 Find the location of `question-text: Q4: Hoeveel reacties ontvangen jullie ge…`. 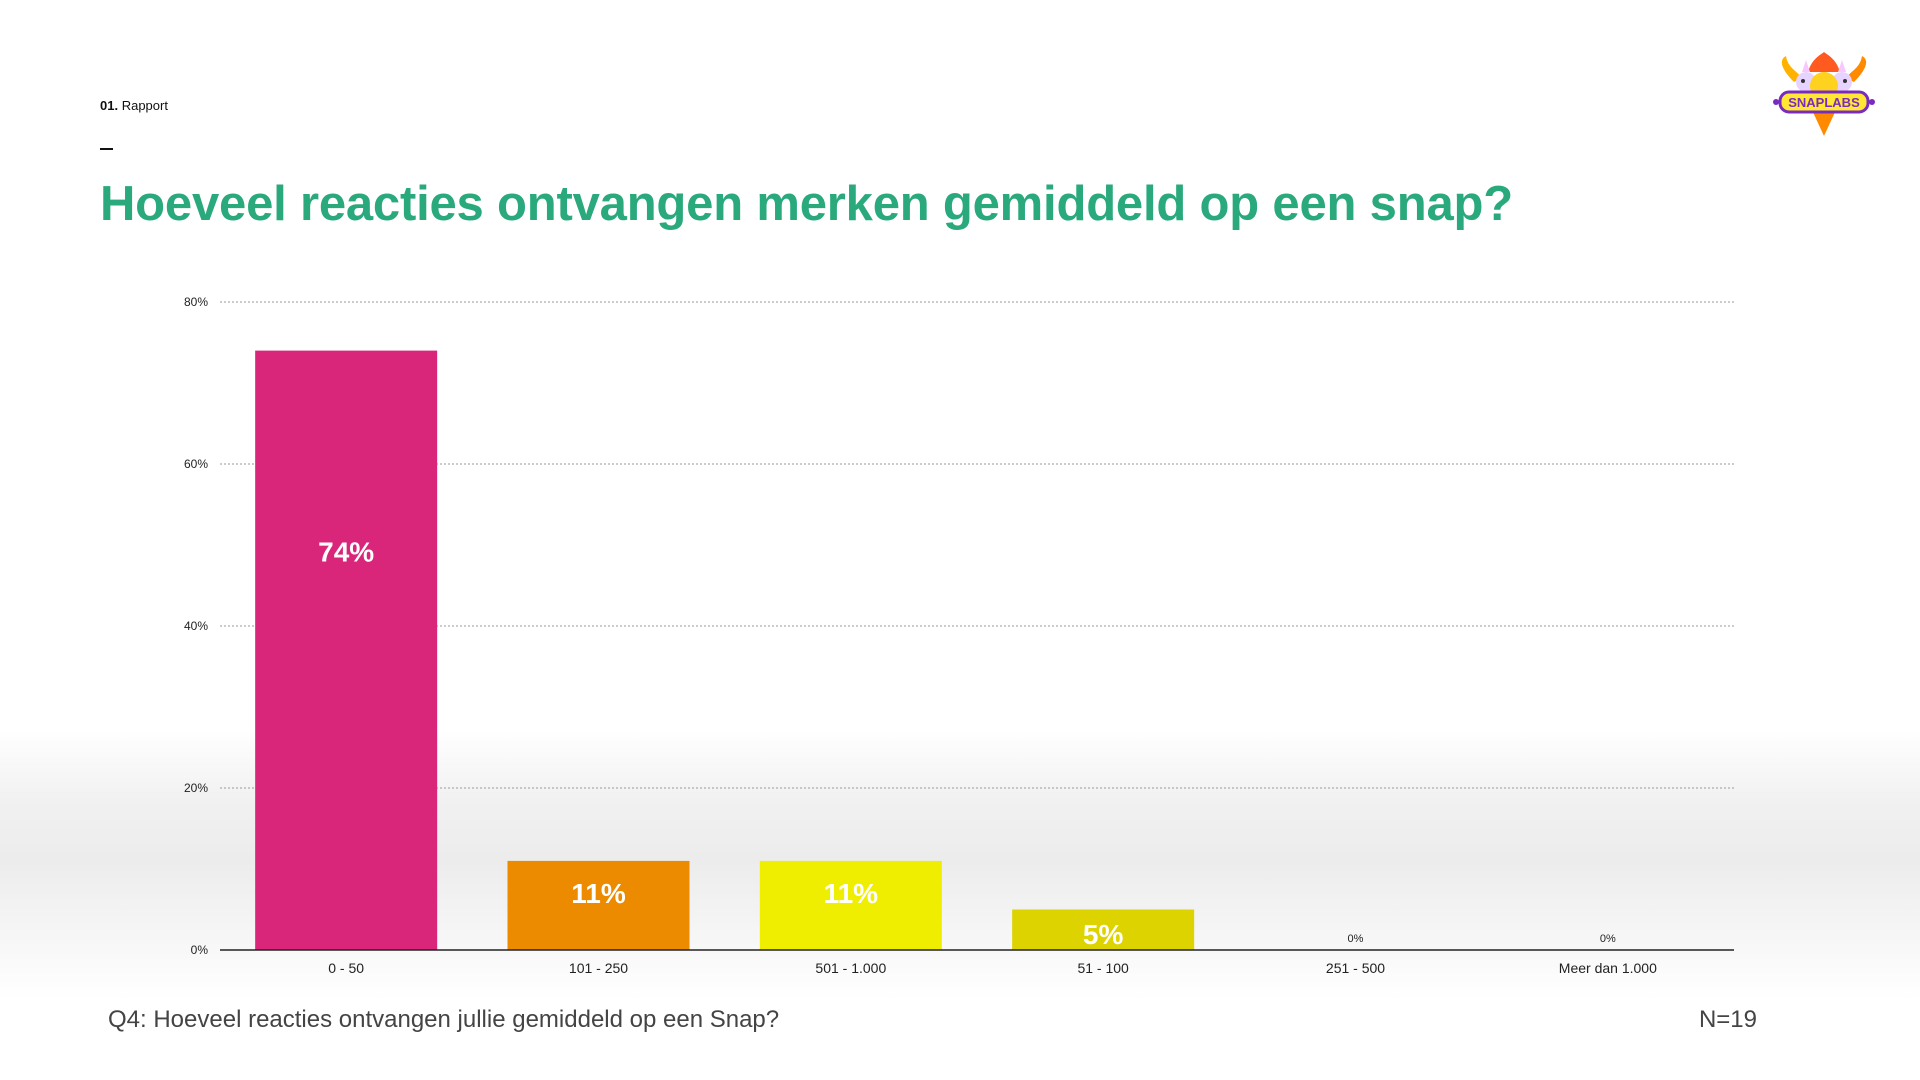

question-text: Q4: Hoeveel reacties ontvangen jullie ge… is located at coordinates (444, 1019).